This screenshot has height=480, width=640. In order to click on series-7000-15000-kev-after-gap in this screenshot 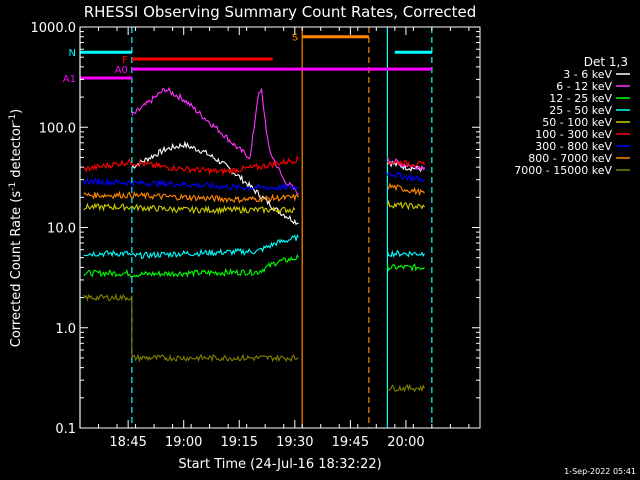, I will do `click(406, 388)`.